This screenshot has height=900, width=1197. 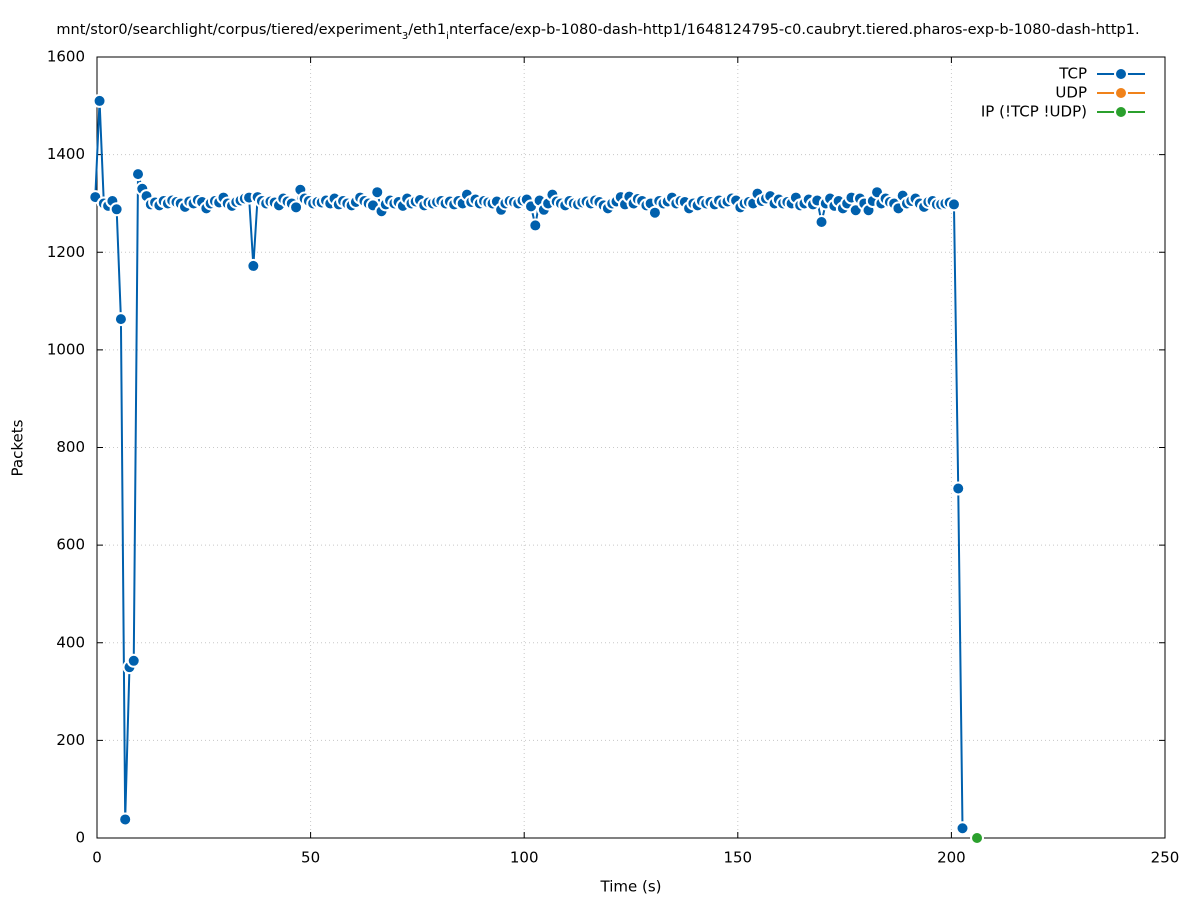 I want to click on x-tick-label: 100, so click(x=524, y=858).